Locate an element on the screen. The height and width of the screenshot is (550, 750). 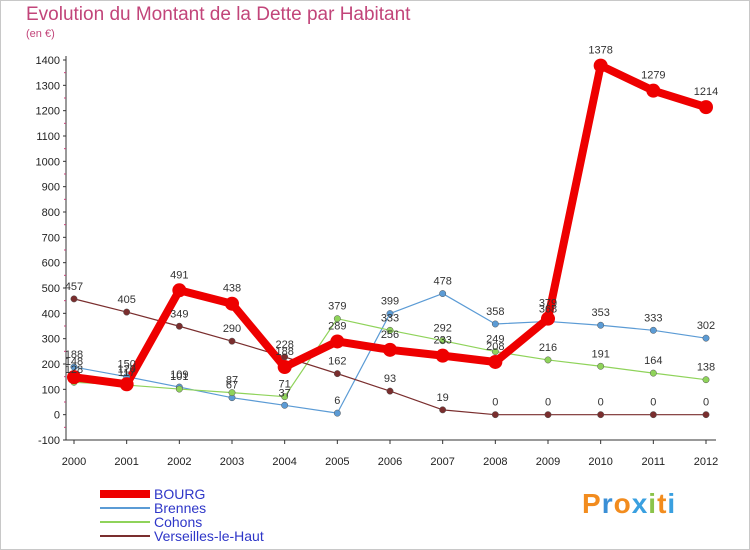
data-label-bourg: 1214 is located at coordinates (706, 92).